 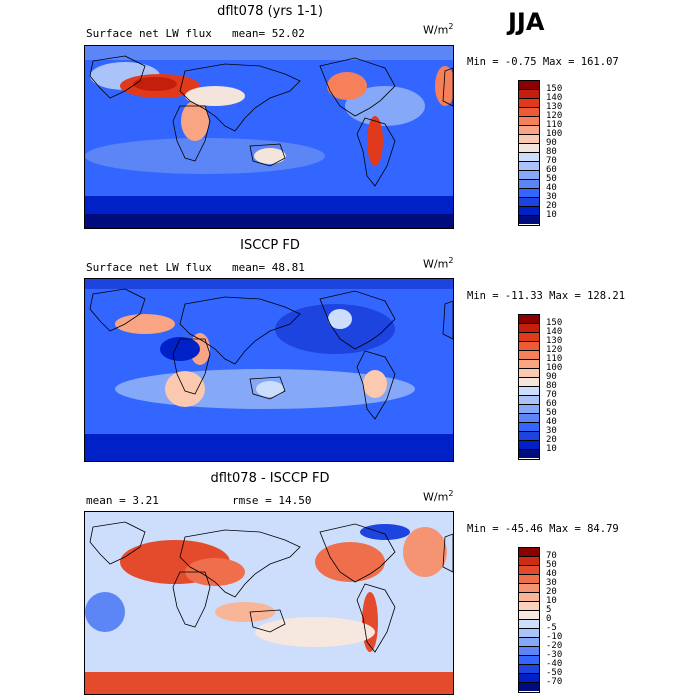 I want to click on mean-stat: mean = 3.21, so click(x=122, y=500).